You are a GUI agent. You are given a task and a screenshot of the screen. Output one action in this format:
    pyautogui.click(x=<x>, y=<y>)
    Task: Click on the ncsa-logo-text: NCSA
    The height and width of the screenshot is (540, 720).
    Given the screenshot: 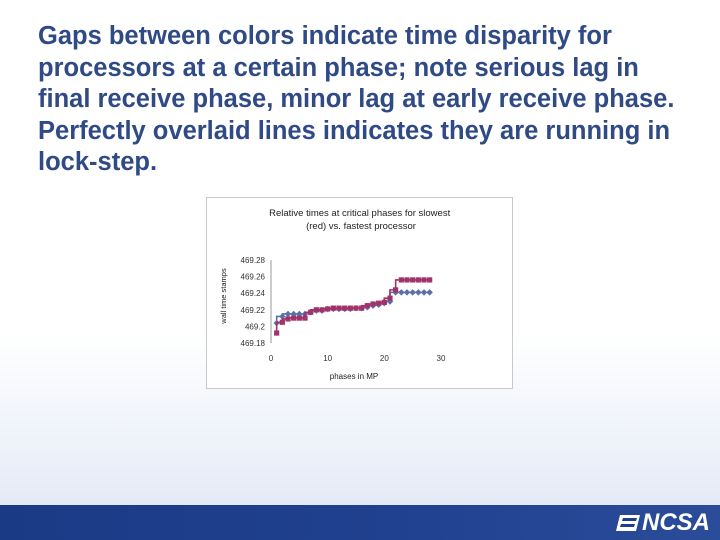 What is the action you would take?
    pyautogui.click(x=675, y=522)
    